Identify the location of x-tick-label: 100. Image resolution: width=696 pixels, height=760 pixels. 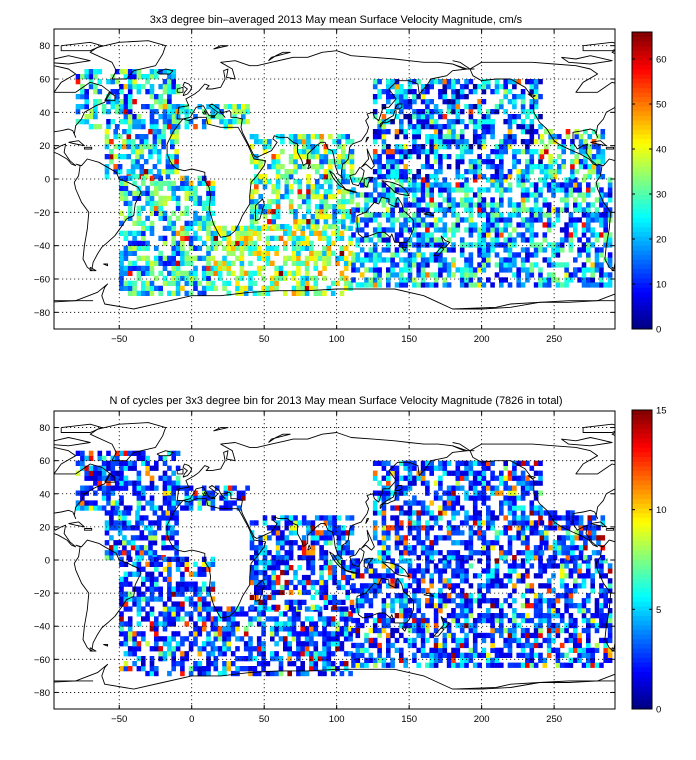
(337, 339).